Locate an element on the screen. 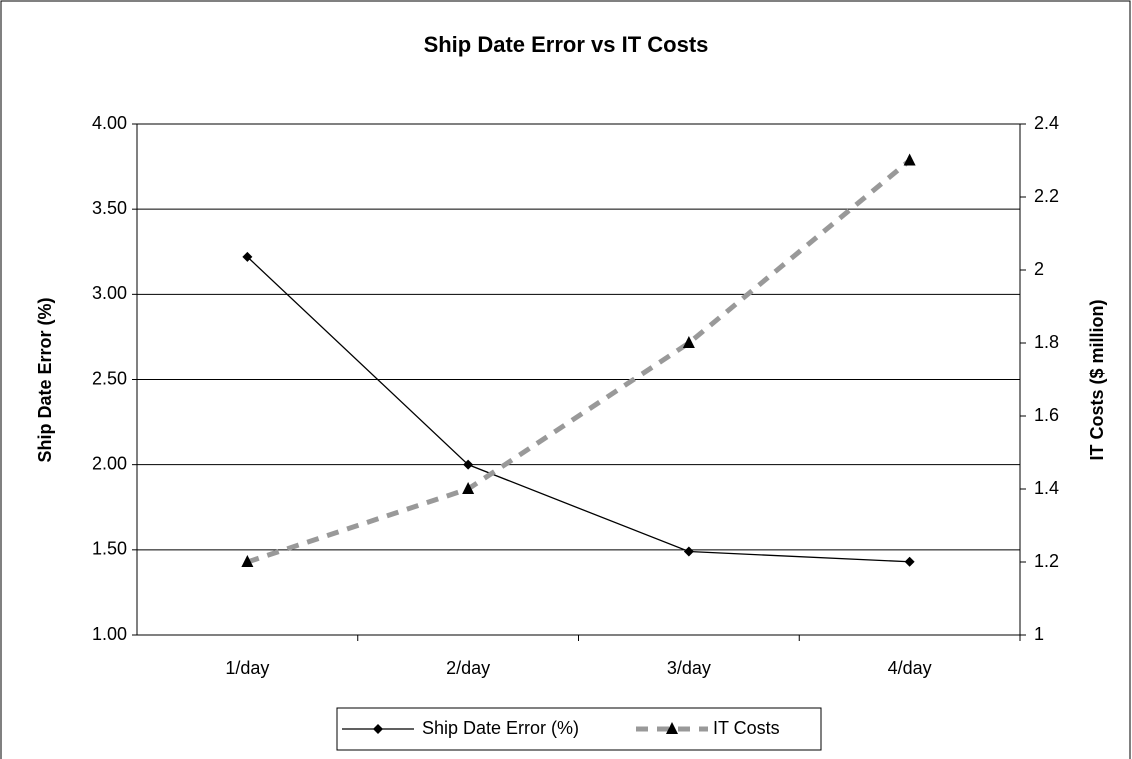 Image resolution: width=1132 pixels, height=759 pixels. legend-box is located at coordinates (579, 729).